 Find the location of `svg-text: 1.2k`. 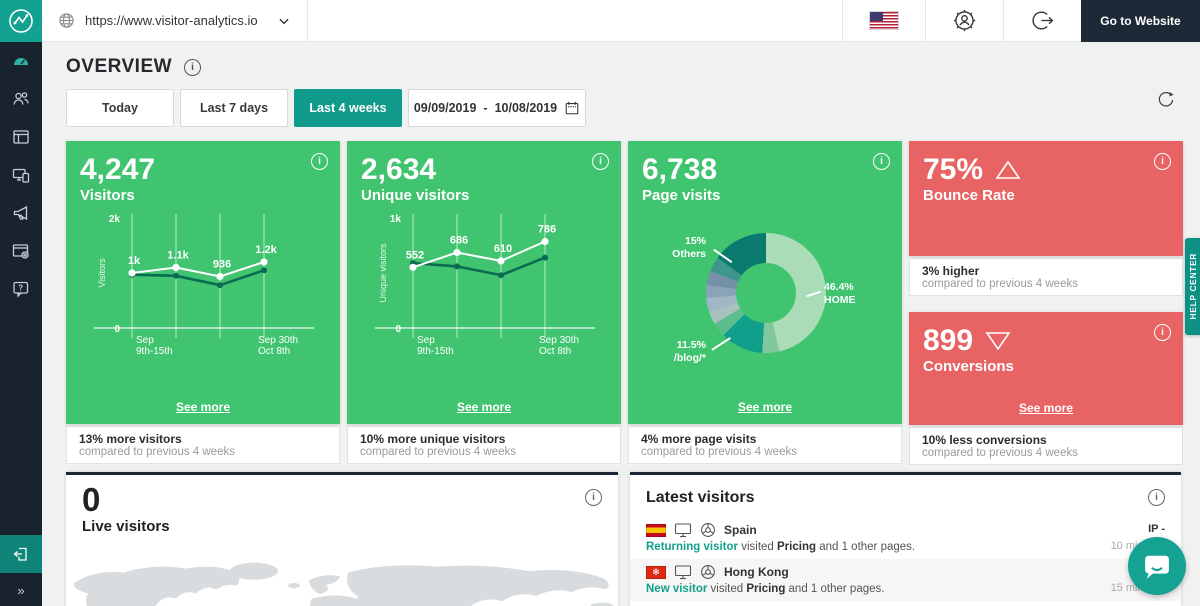

svg-text: 1.2k is located at coordinates (266, 250).